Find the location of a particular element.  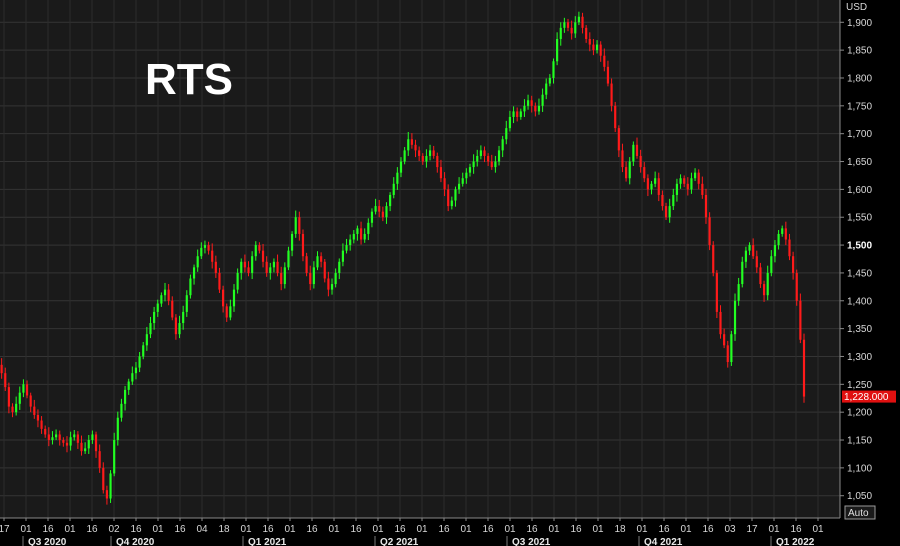

y-tick-label: 1,150 is located at coordinates (859, 441).